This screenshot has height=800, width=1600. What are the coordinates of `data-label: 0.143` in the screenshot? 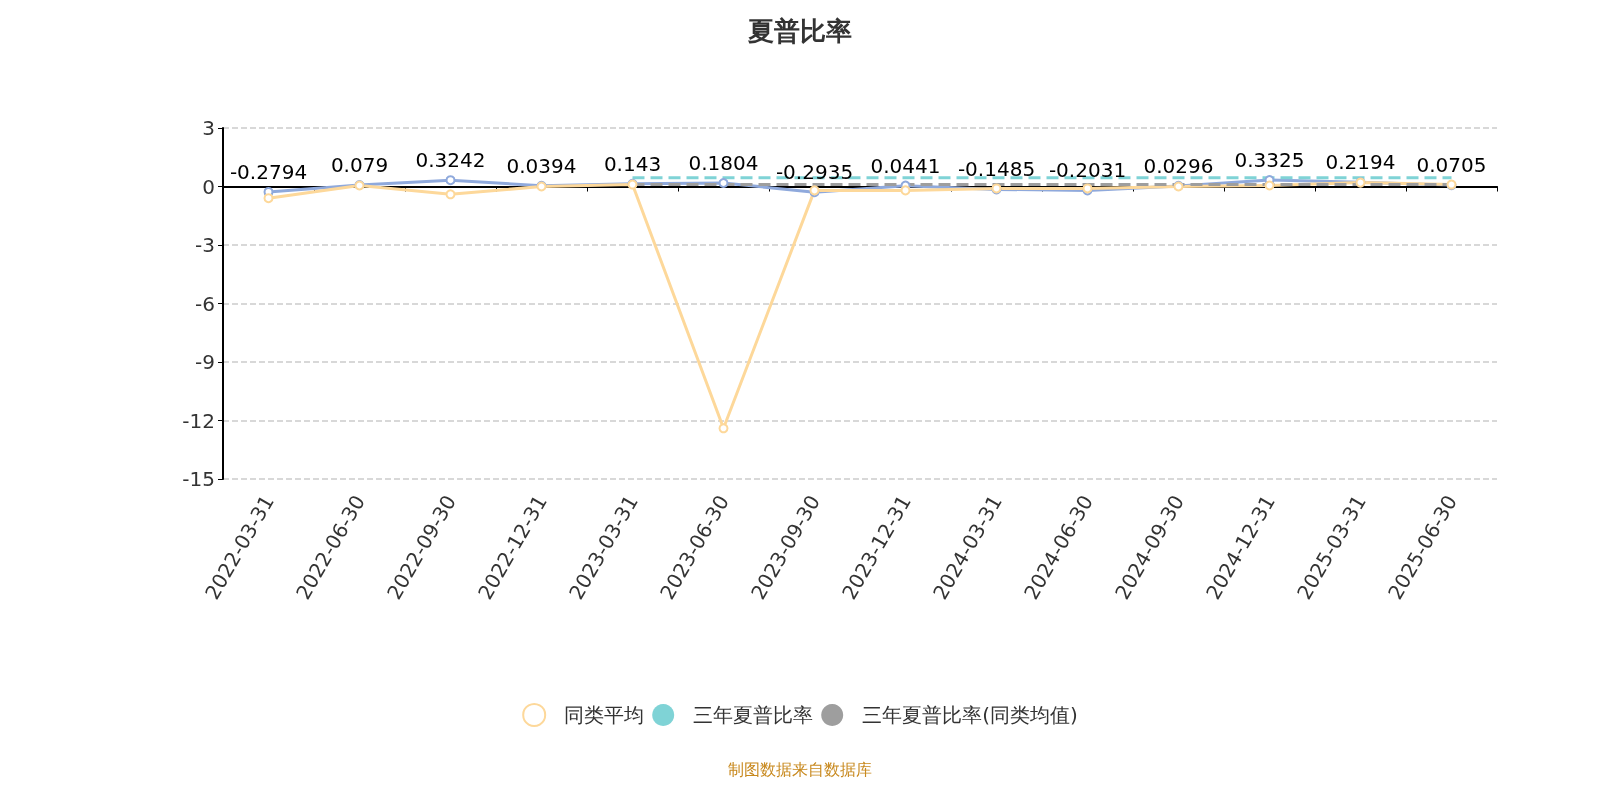 It's located at (632, 163).